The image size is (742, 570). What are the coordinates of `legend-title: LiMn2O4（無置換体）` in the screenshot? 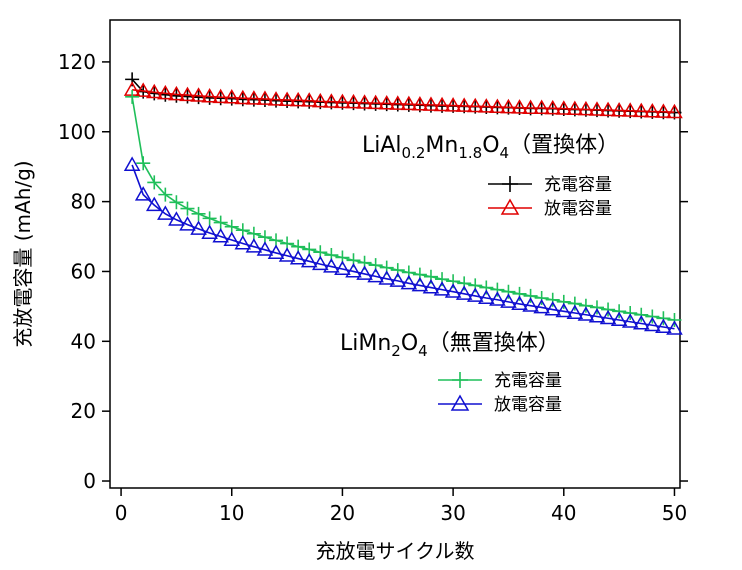 It's located at (450, 345).